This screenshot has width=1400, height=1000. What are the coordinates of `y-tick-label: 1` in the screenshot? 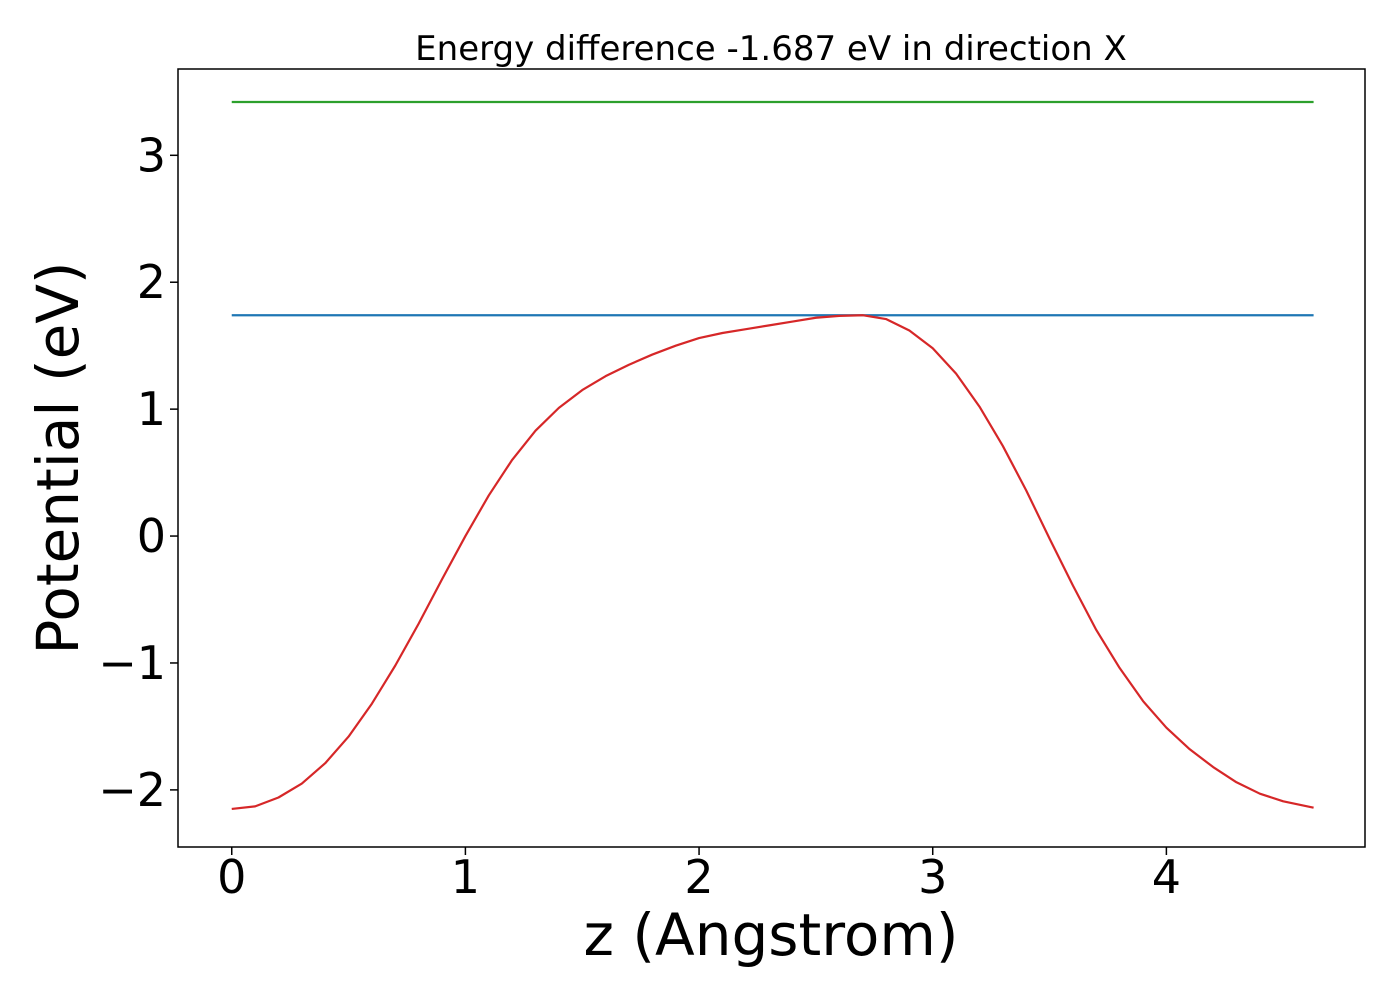 It's located at (151, 409).